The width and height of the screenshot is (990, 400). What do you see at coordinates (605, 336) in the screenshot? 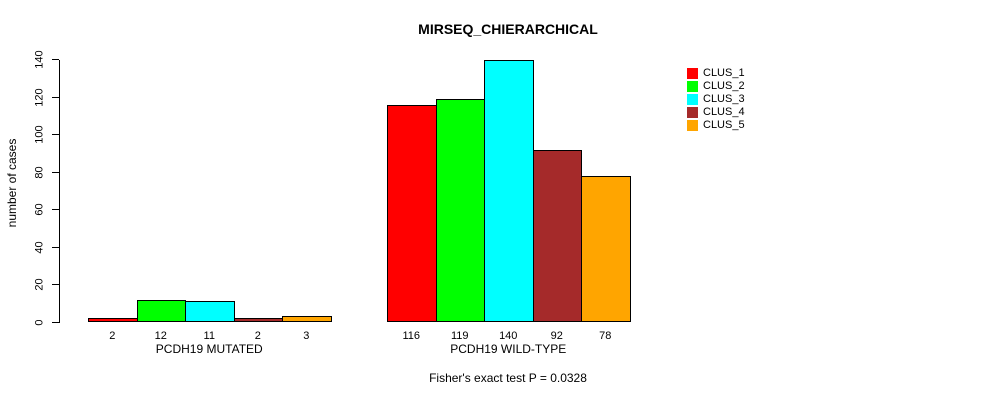
I see `bar-value-label: 78` at bounding box center [605, 336].